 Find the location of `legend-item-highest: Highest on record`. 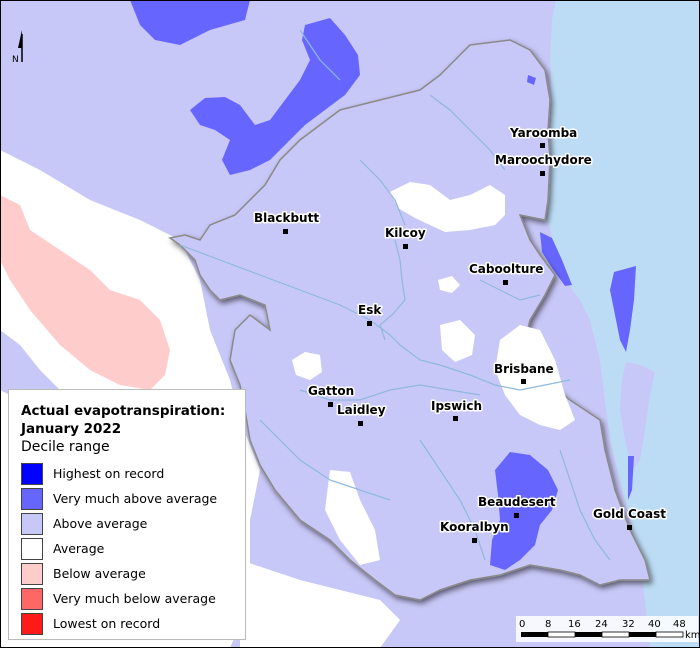

legend-item-highest: Highest on record is located at coordinates (128, 473).